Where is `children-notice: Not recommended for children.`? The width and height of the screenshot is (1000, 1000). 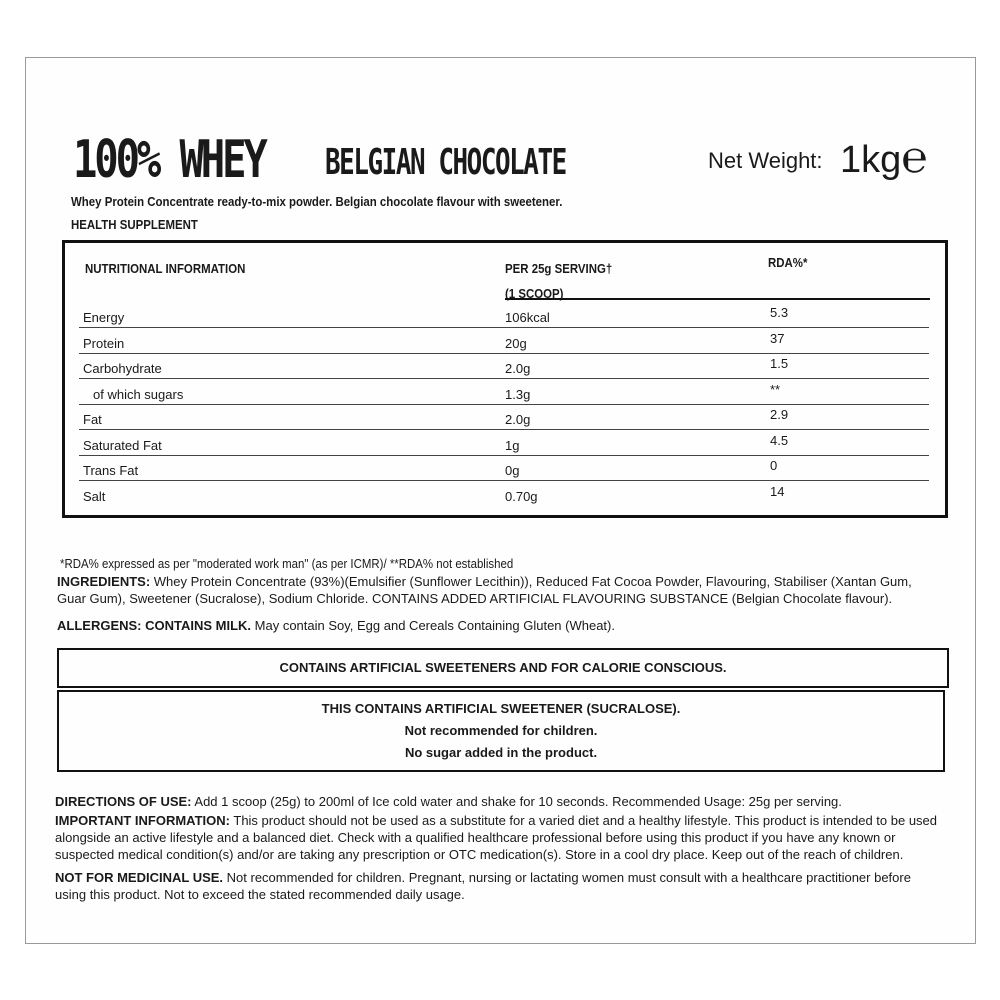
children-notice: Not recommended for children. is located at coordinates (501, 730).